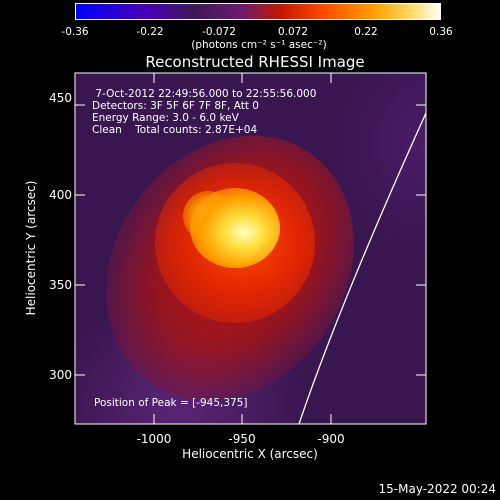 Image resolution: width=500 pixels, height=500 pixels. What do you see at coordinates (154, 439) in the screenshot?
I see `x-tick: -1000` at bounding box center [154, 439].